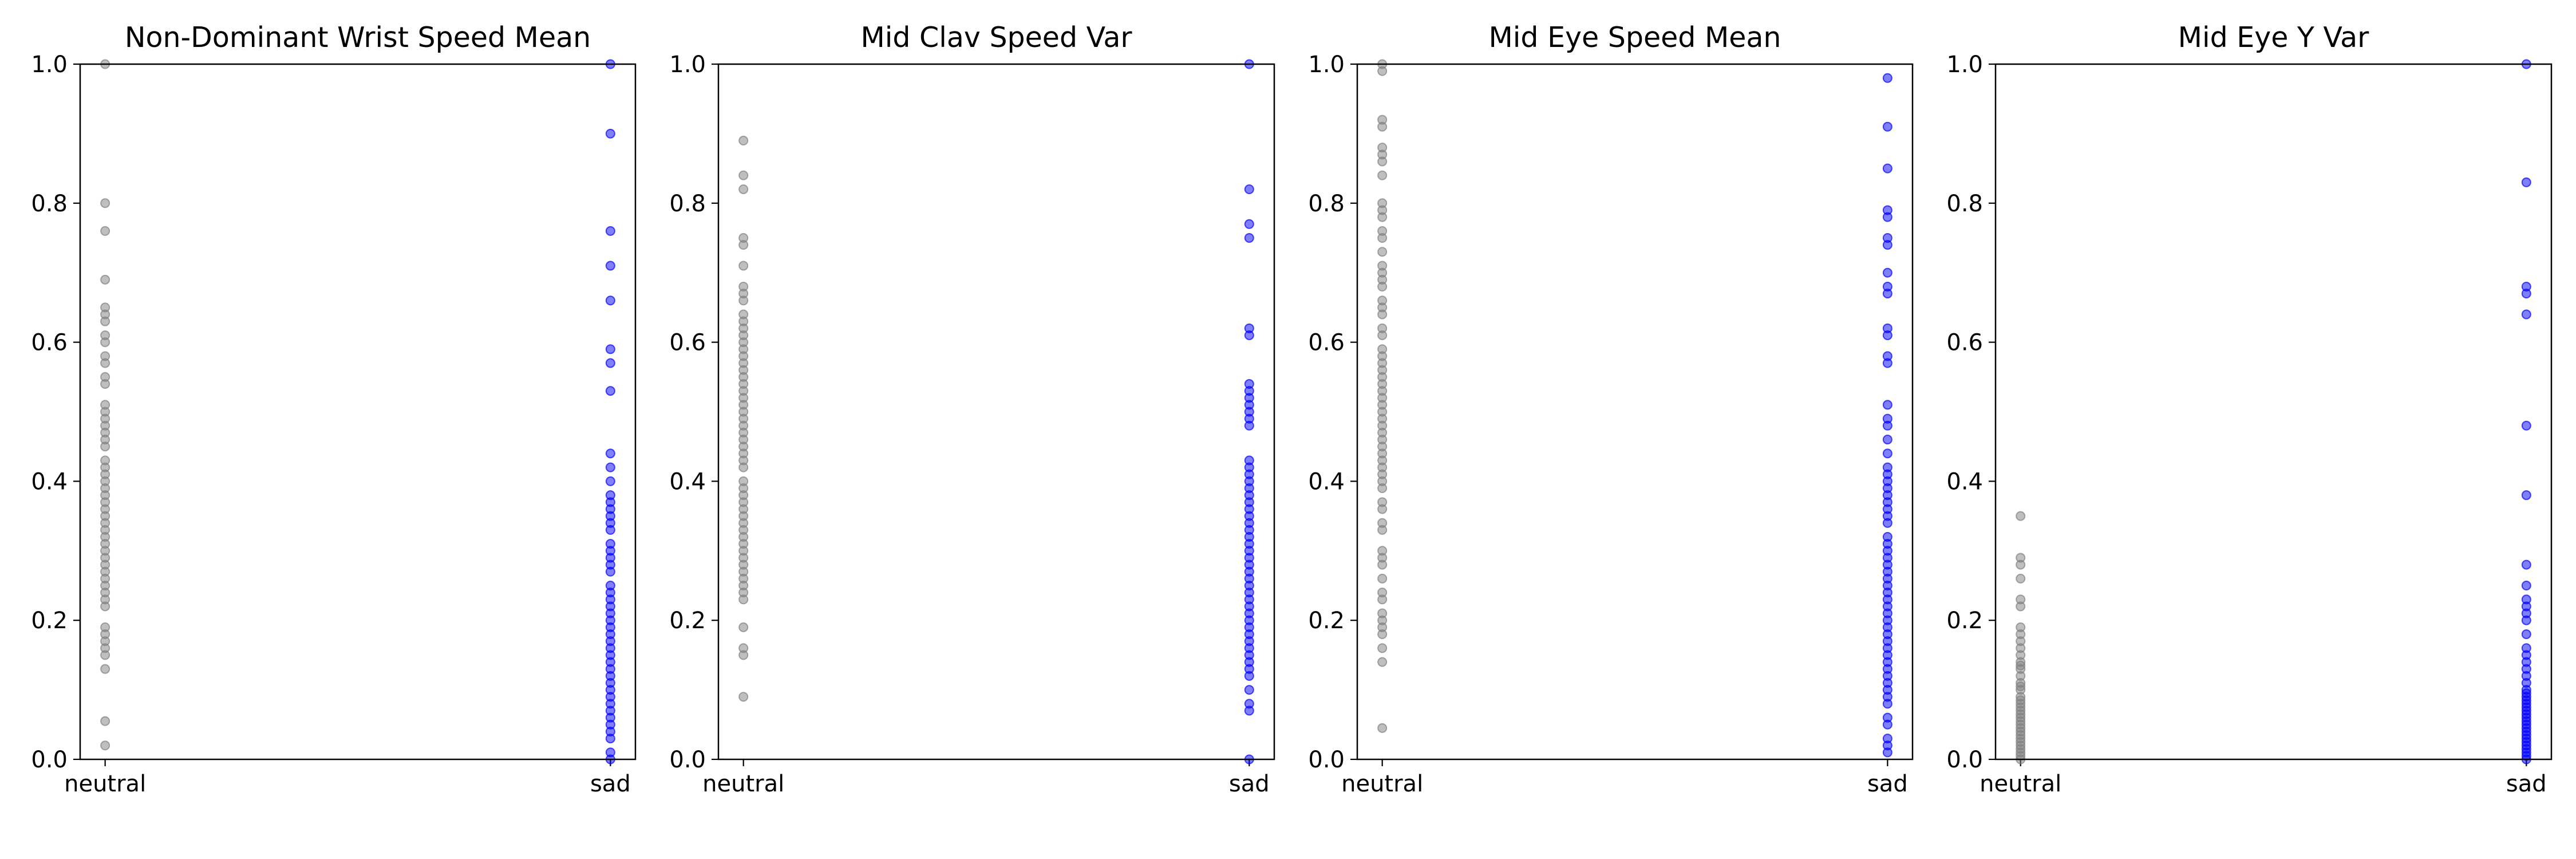 Image resolution: width=2576 pixels, height=859 pixels. Describe the element at coordinates (2273, 37) in the screenshot. I see `chart-title: Mid Eye Y Var` at that location.